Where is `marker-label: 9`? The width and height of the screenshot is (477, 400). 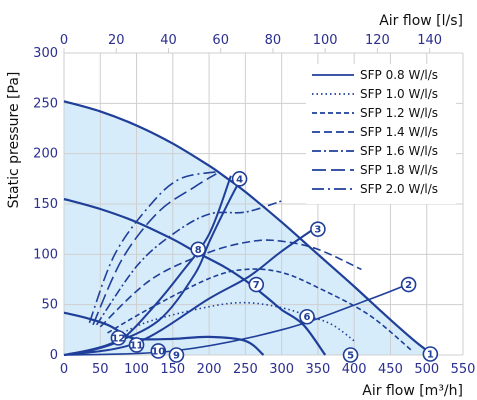 marker-label: 9 is located at coordinates (176, 356).